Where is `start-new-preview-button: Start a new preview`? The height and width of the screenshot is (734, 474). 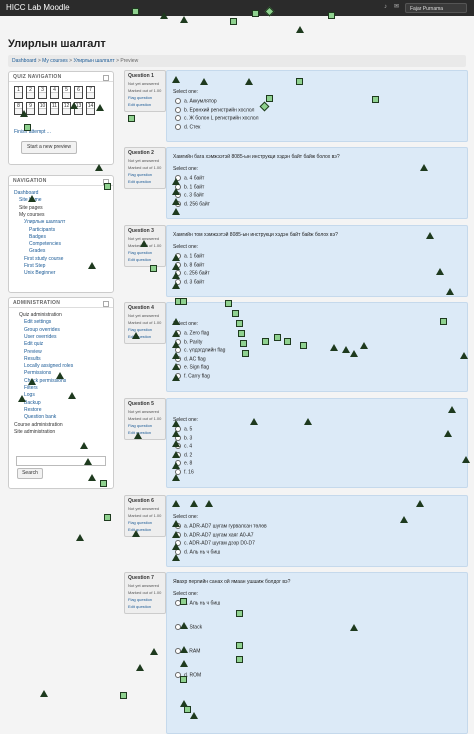 start-new-preview-button: Start a new preview is located at coordinates (49, 147).